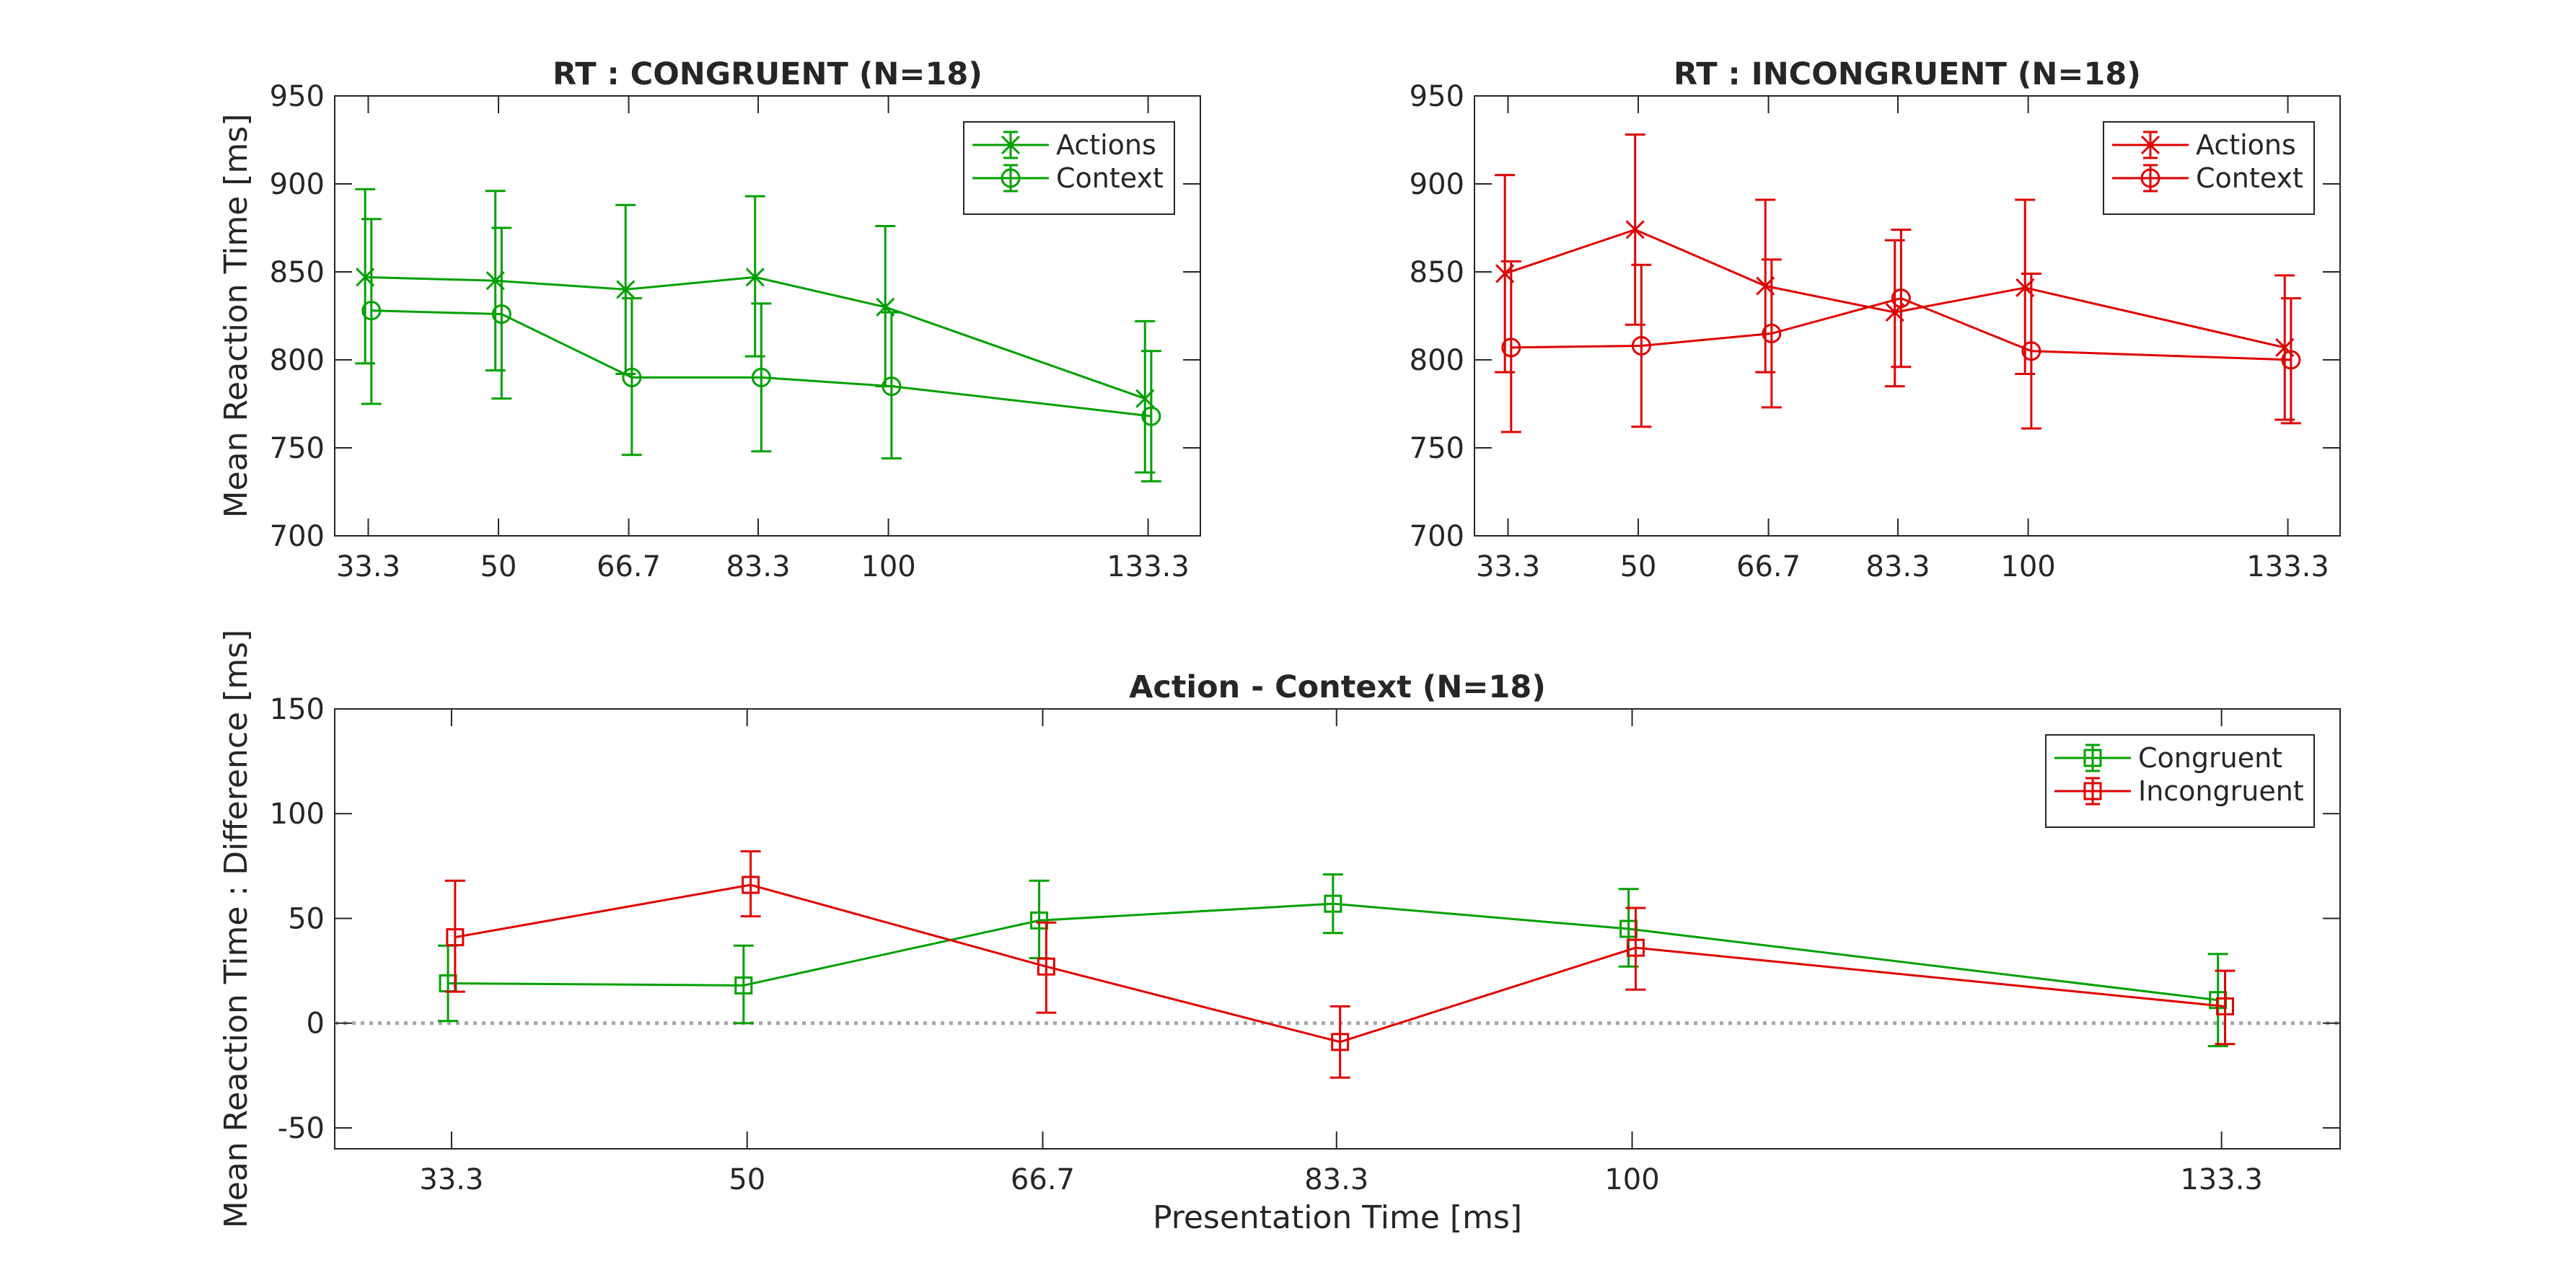 This screenshot has width=2576, height=1288. What do you see at coordinates (297, 184) in the screenshot?
I see `y-tick-label: 900` at bounding box center [297, 184].